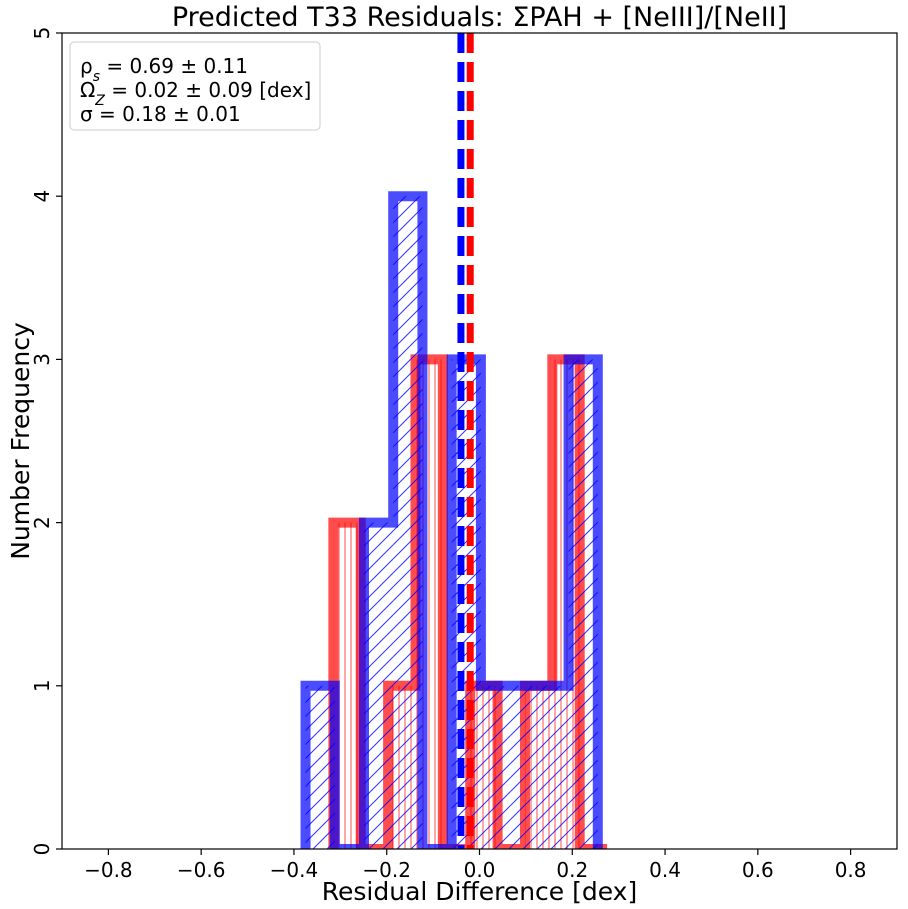 This screenshot has height=909, width=908. What do you see at coordinates (87, 90) in the screenshot?
I see `annotation-symbol: Ω` at bounding box center [87, 90].